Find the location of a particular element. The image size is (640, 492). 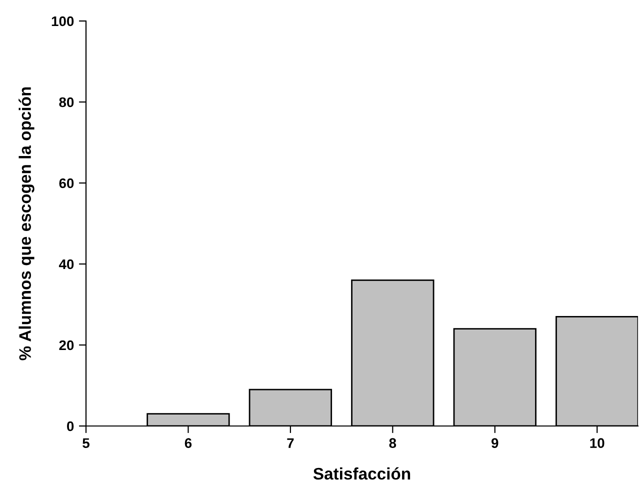

x-tick-label: 6 is located at coordinates (188, 443).